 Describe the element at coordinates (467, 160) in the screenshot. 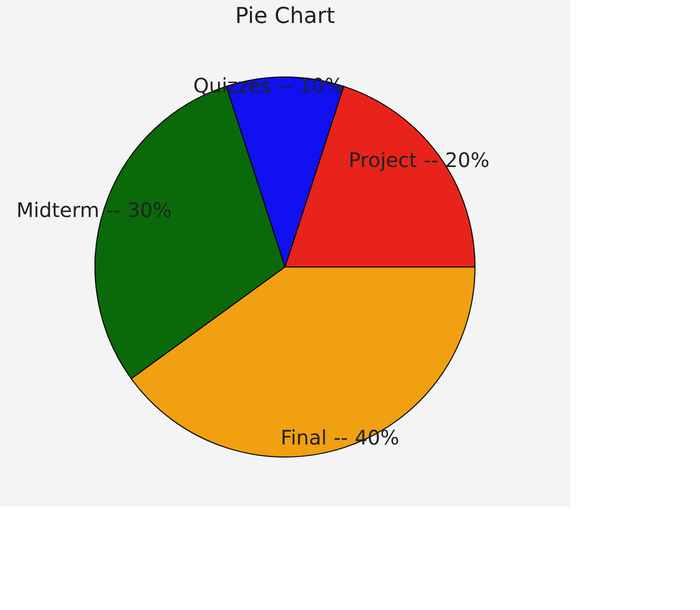

I see `data-label: 20%` at that location.